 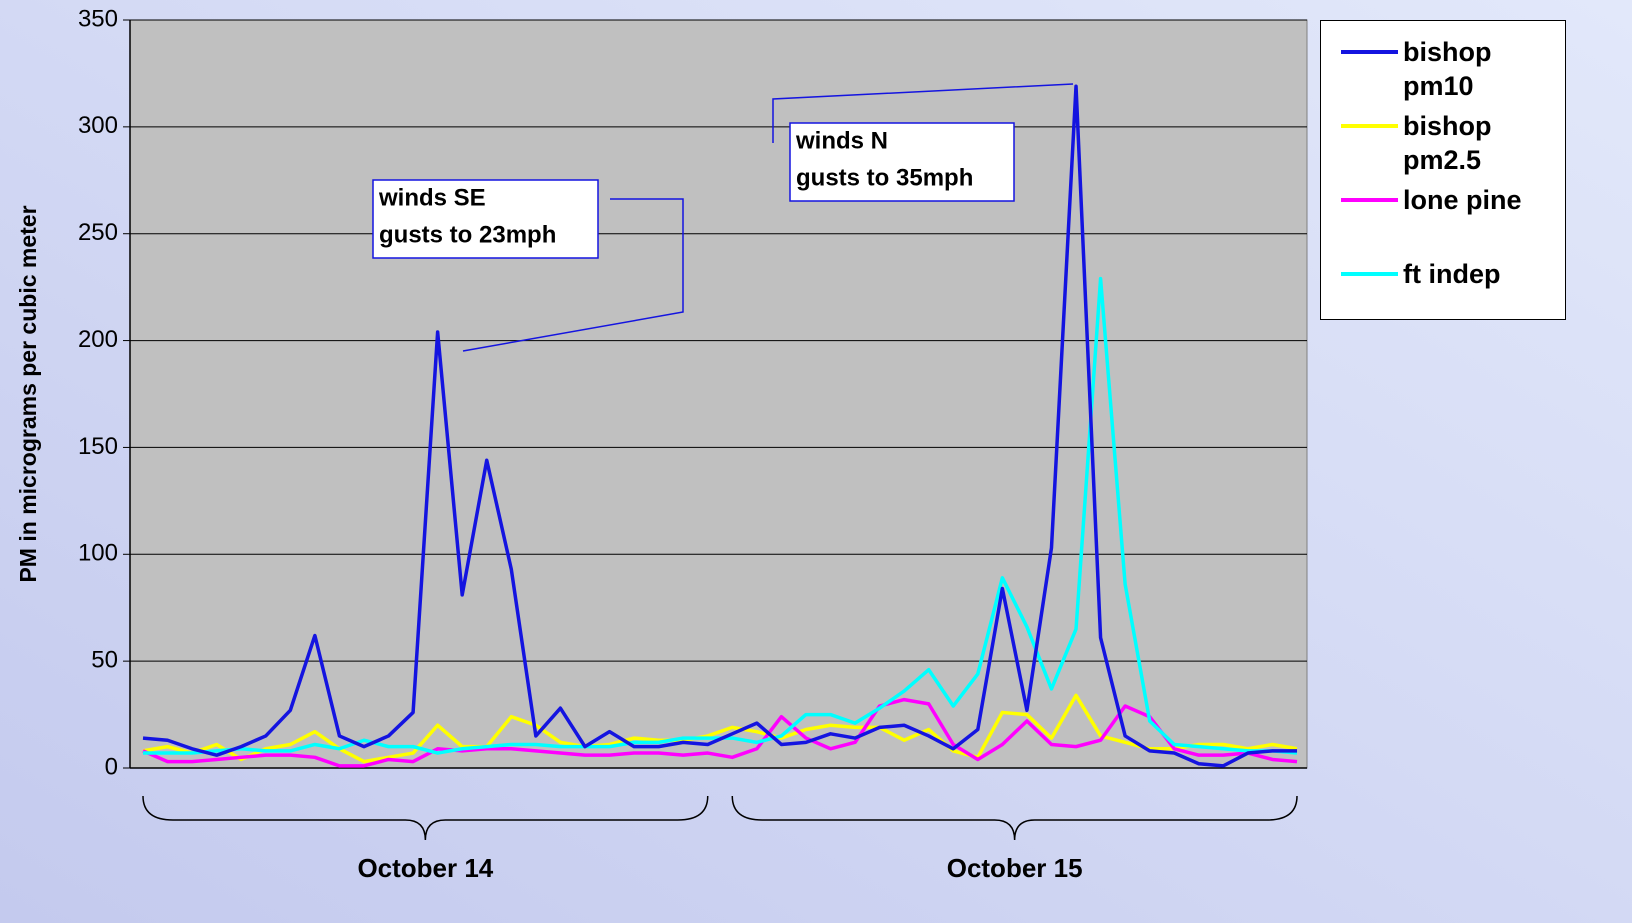 I want to click on legend-item: bishop pm2.5, so click(x=1444, y=140).